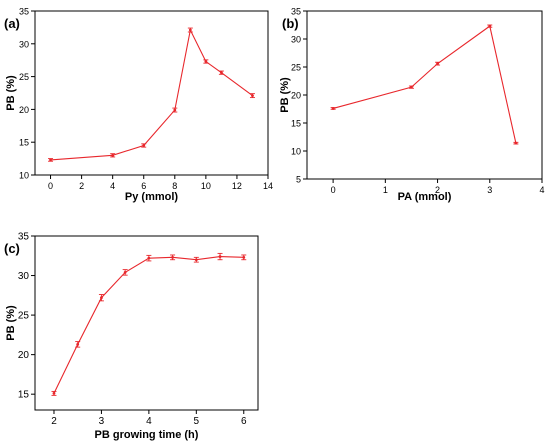 This screenshot has width=550, height=445. What do you see at coordinates (12, 23) in the screenshot?
I see `panel-label: (a)` at bounding box center [12, 23].